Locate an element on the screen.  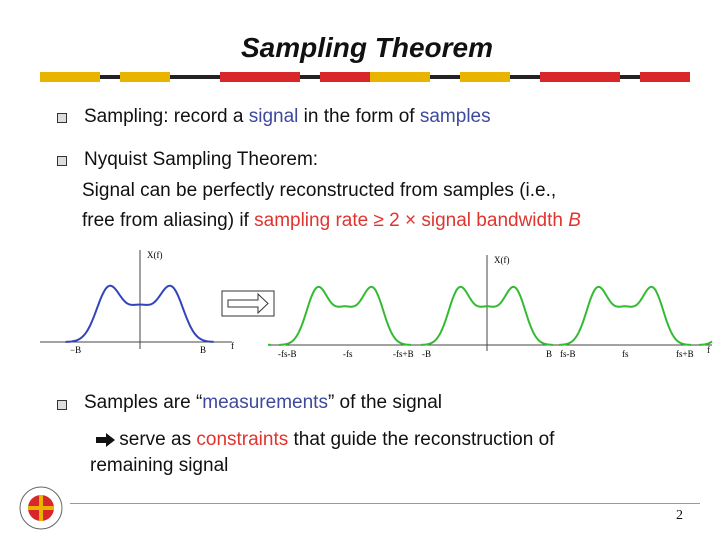
tick-label: fs-B is located at coordinates (568, 354).